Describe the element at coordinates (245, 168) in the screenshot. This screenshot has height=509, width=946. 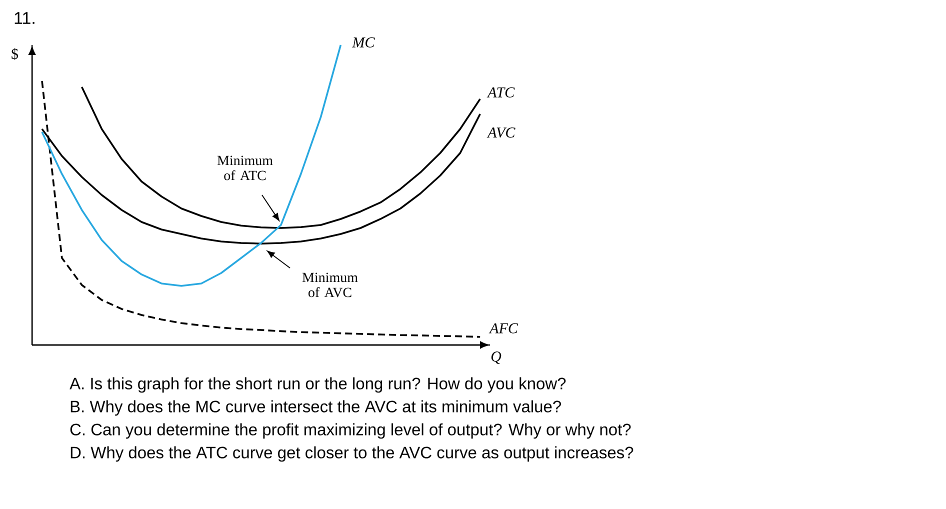
I see `annotation: Minimum of ATC` at that location.